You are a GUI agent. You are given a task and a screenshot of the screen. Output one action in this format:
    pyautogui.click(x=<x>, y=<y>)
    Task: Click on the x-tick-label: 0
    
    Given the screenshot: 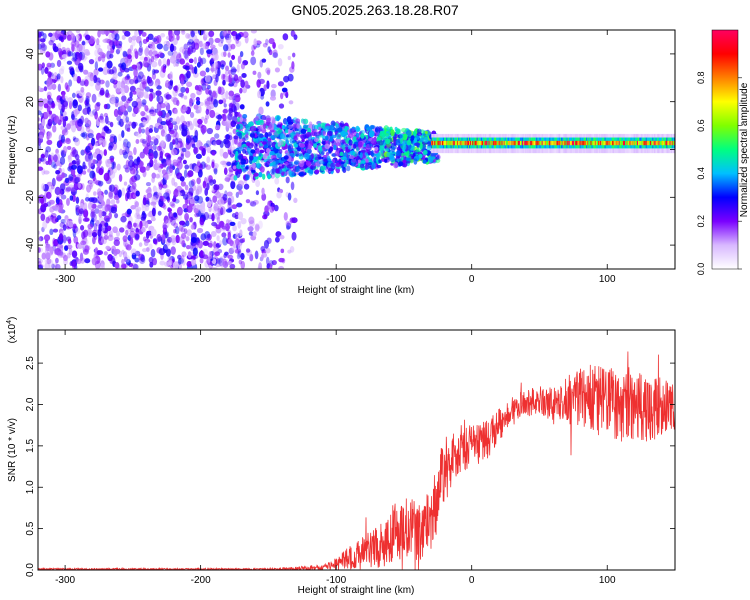 What is the action you would take?
    pyautogui.click(x=472, y=279)
    